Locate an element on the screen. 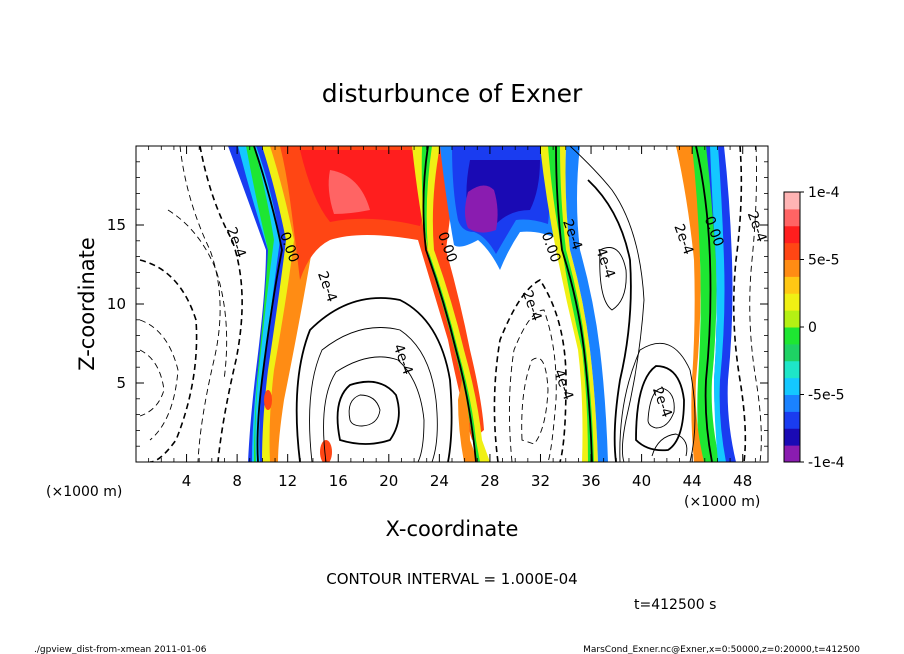  band-b-green is located at coordinates (450, 304).